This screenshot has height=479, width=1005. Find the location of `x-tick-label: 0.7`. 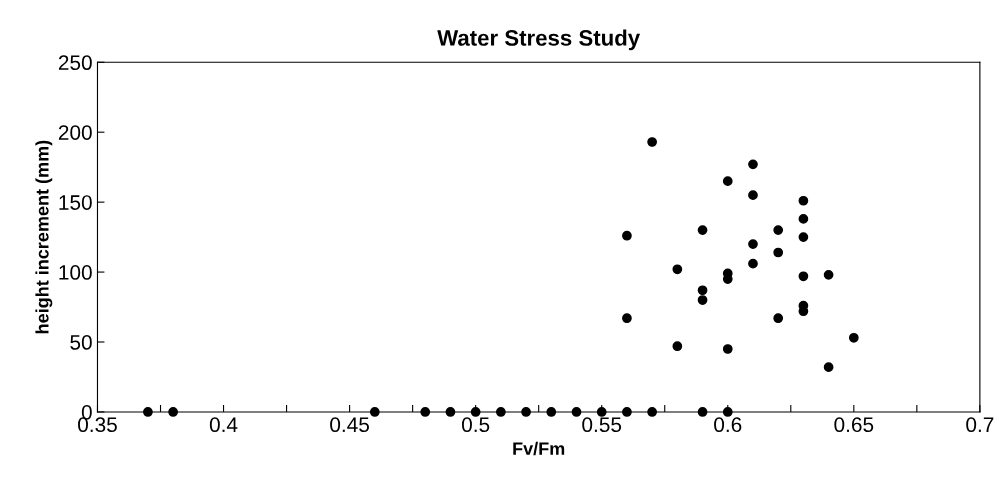

x-tick-label: 0.7 is located at coordinates (980, 425).